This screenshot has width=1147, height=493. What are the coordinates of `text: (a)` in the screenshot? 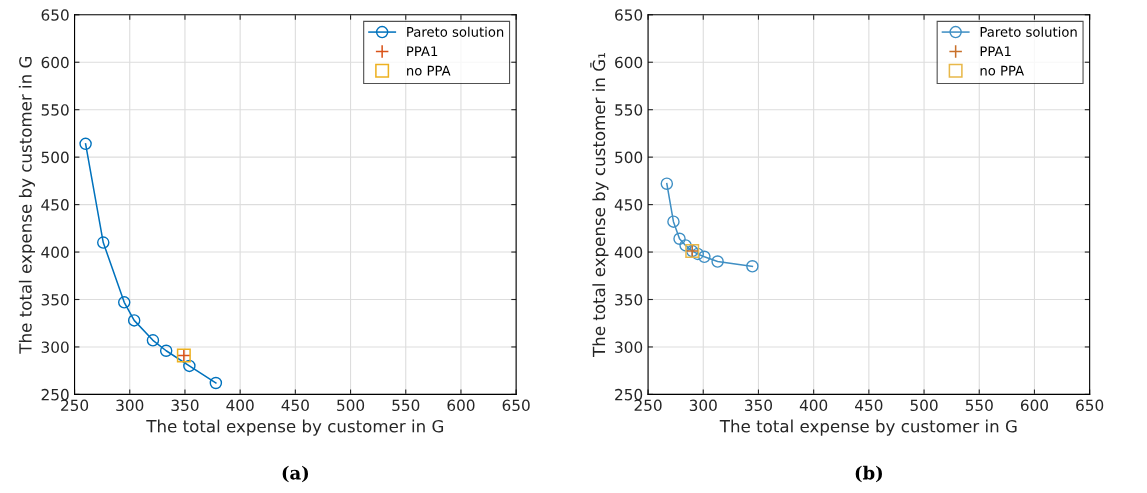 It's located at (295, 474).